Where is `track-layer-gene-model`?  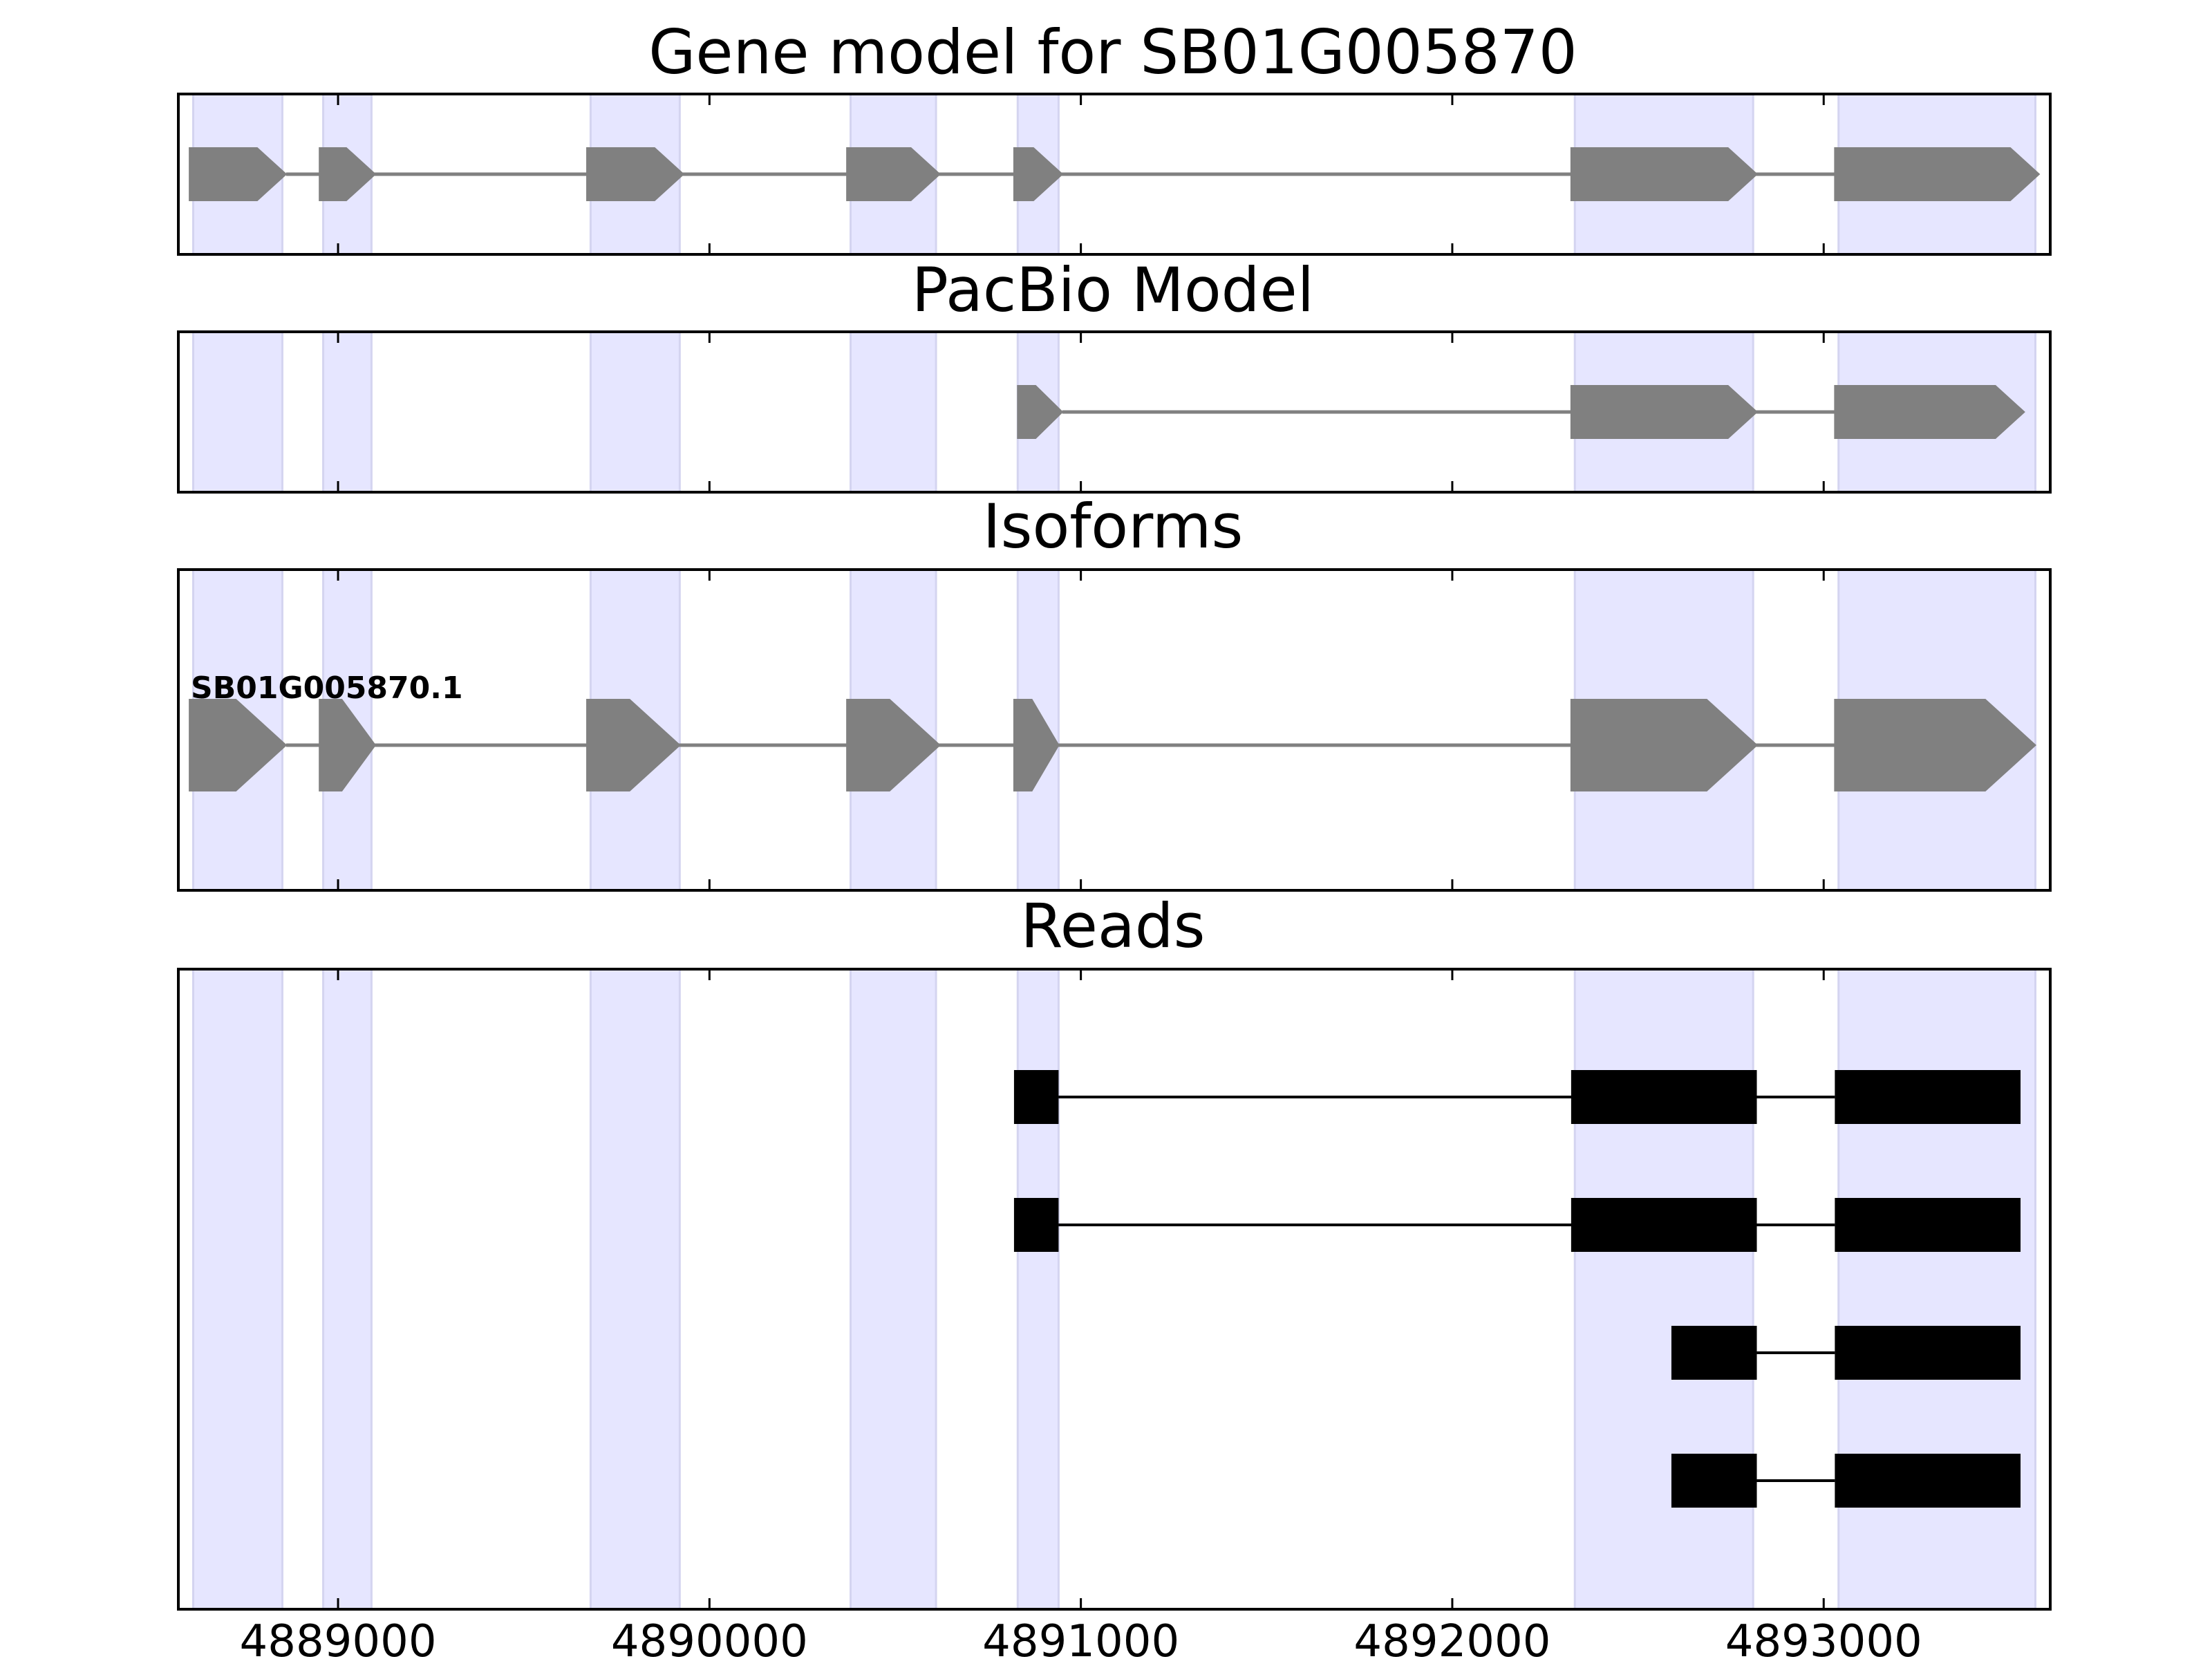 track-layer-gene-model is located at coordinates (1115, 174).